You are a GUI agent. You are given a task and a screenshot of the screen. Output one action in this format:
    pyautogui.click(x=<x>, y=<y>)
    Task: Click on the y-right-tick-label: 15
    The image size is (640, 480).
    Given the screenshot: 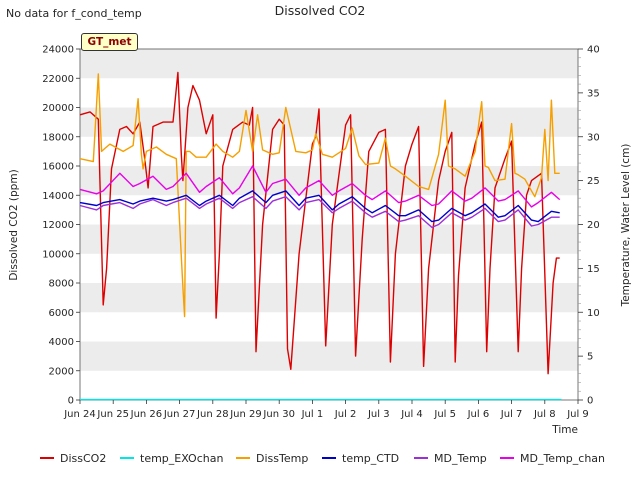 What is the action you would take?
    pyautogui.click(x=593, y=269)
    